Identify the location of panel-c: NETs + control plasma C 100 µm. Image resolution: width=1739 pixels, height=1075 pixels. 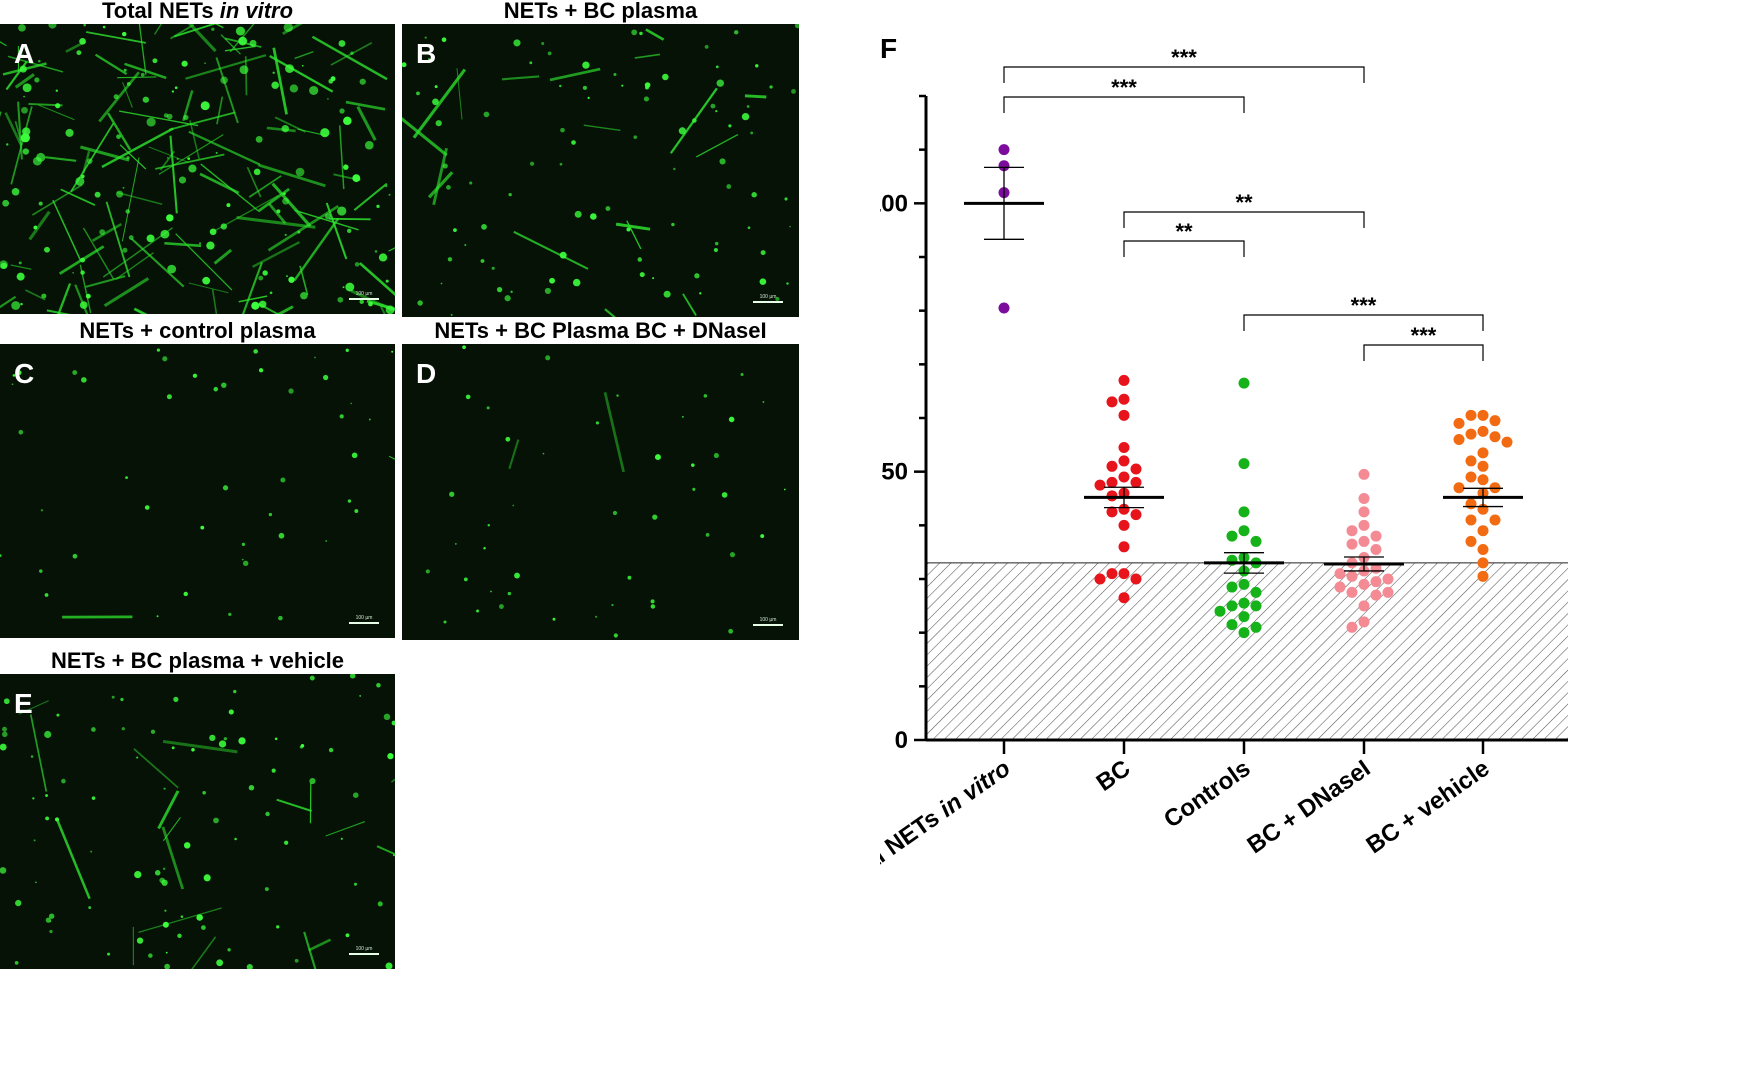
(197, 479).